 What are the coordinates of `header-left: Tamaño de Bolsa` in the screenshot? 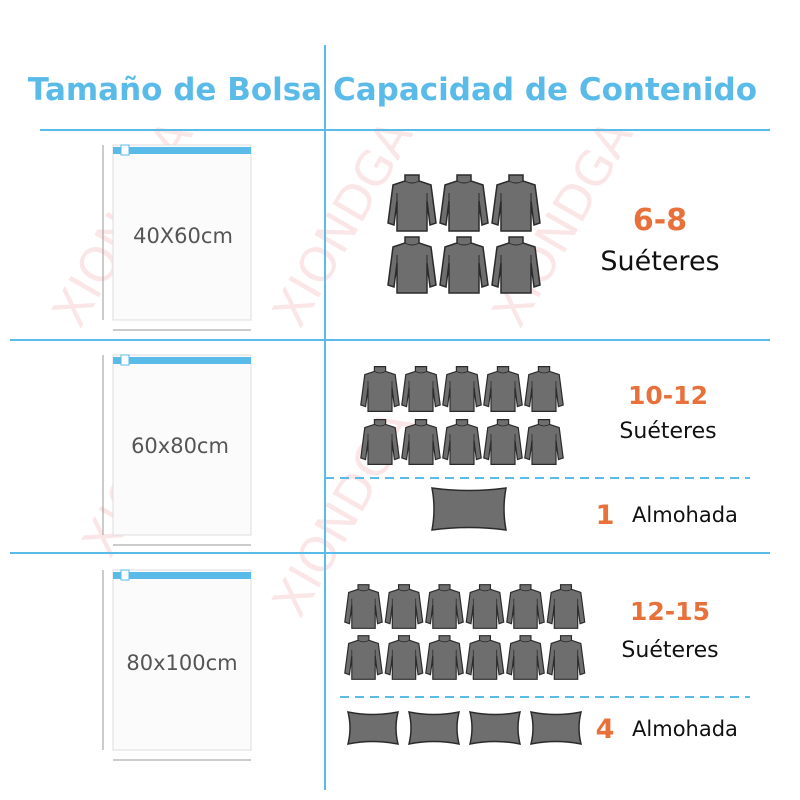 It's located at (175, 90).